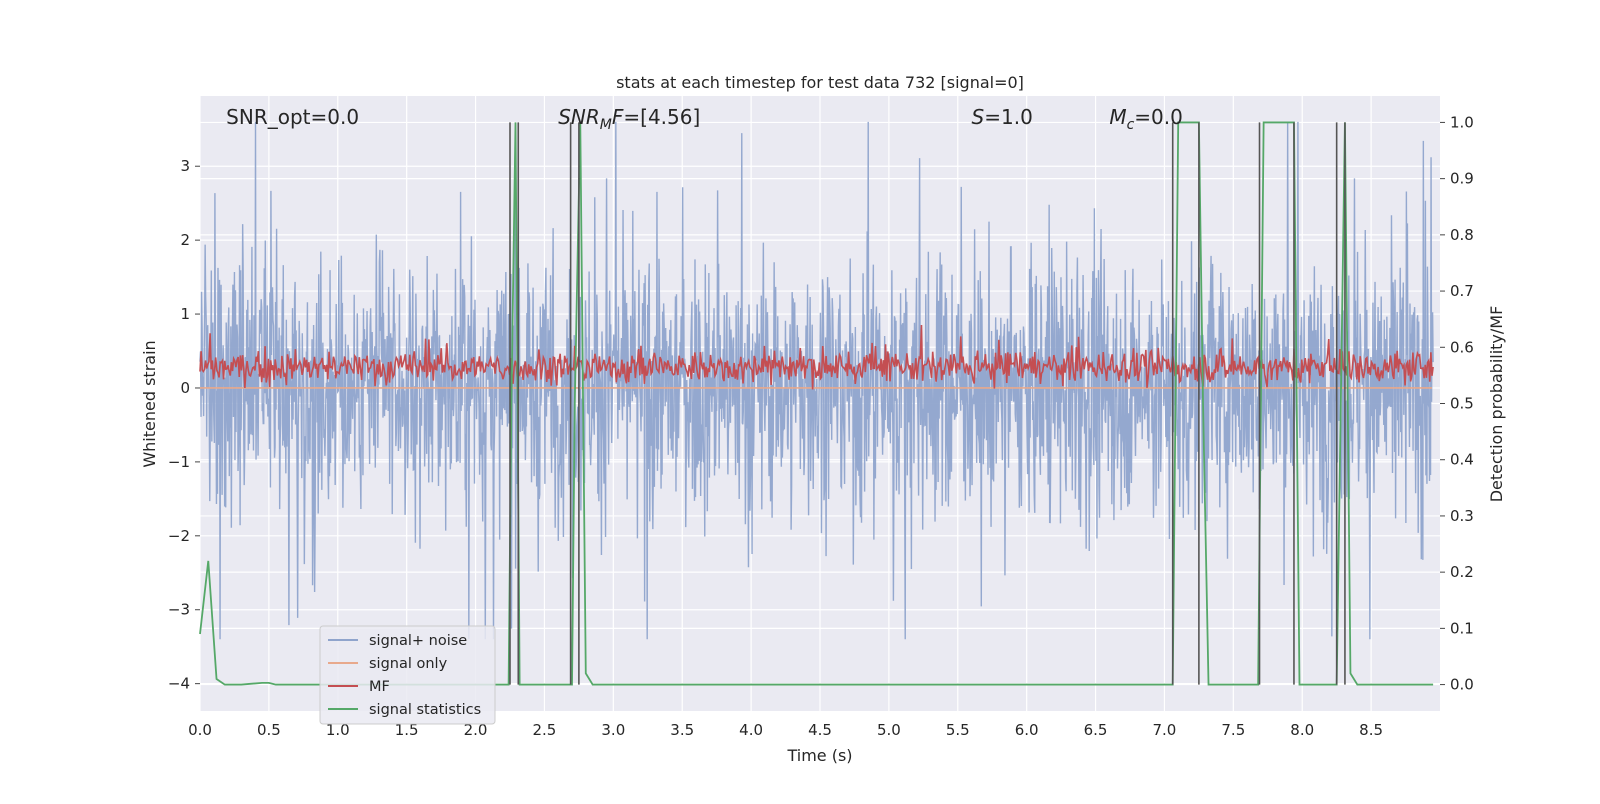 Image resolution: width=1600 pixels, height=804 pixels. I want to click on x-tick-label: 0.5, so click(269, 730).